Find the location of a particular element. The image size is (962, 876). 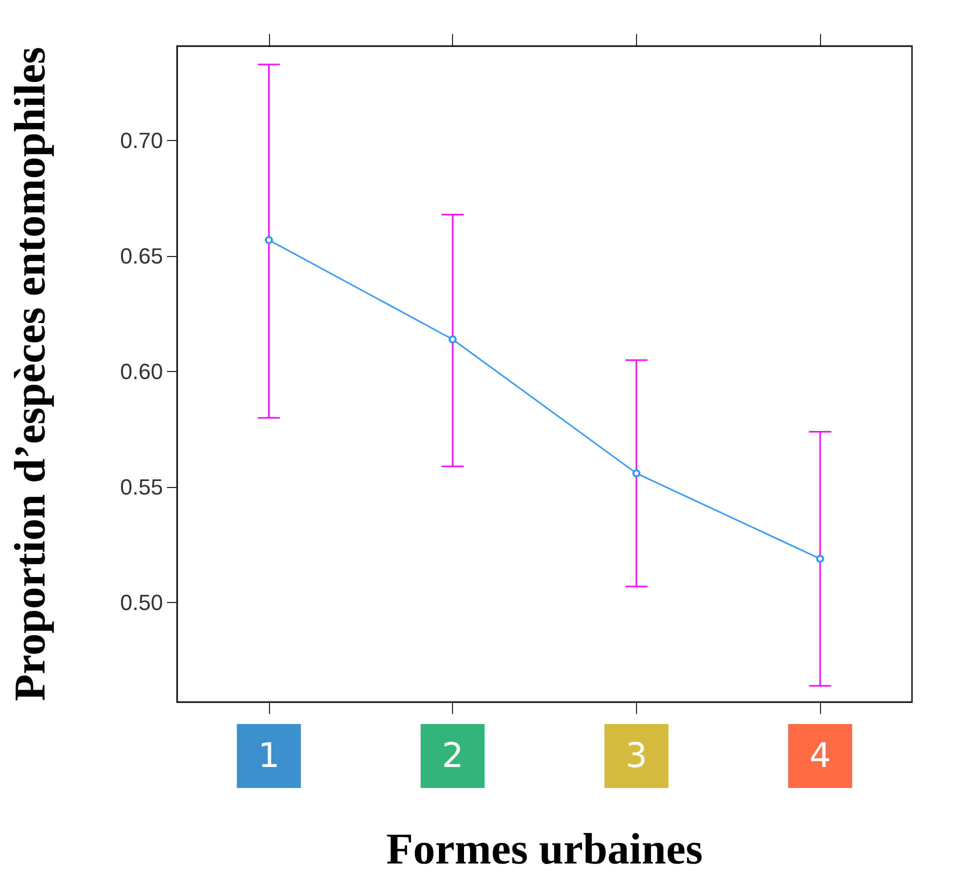

y-tick-label: 0.60 is located at coordinates (141, 371).